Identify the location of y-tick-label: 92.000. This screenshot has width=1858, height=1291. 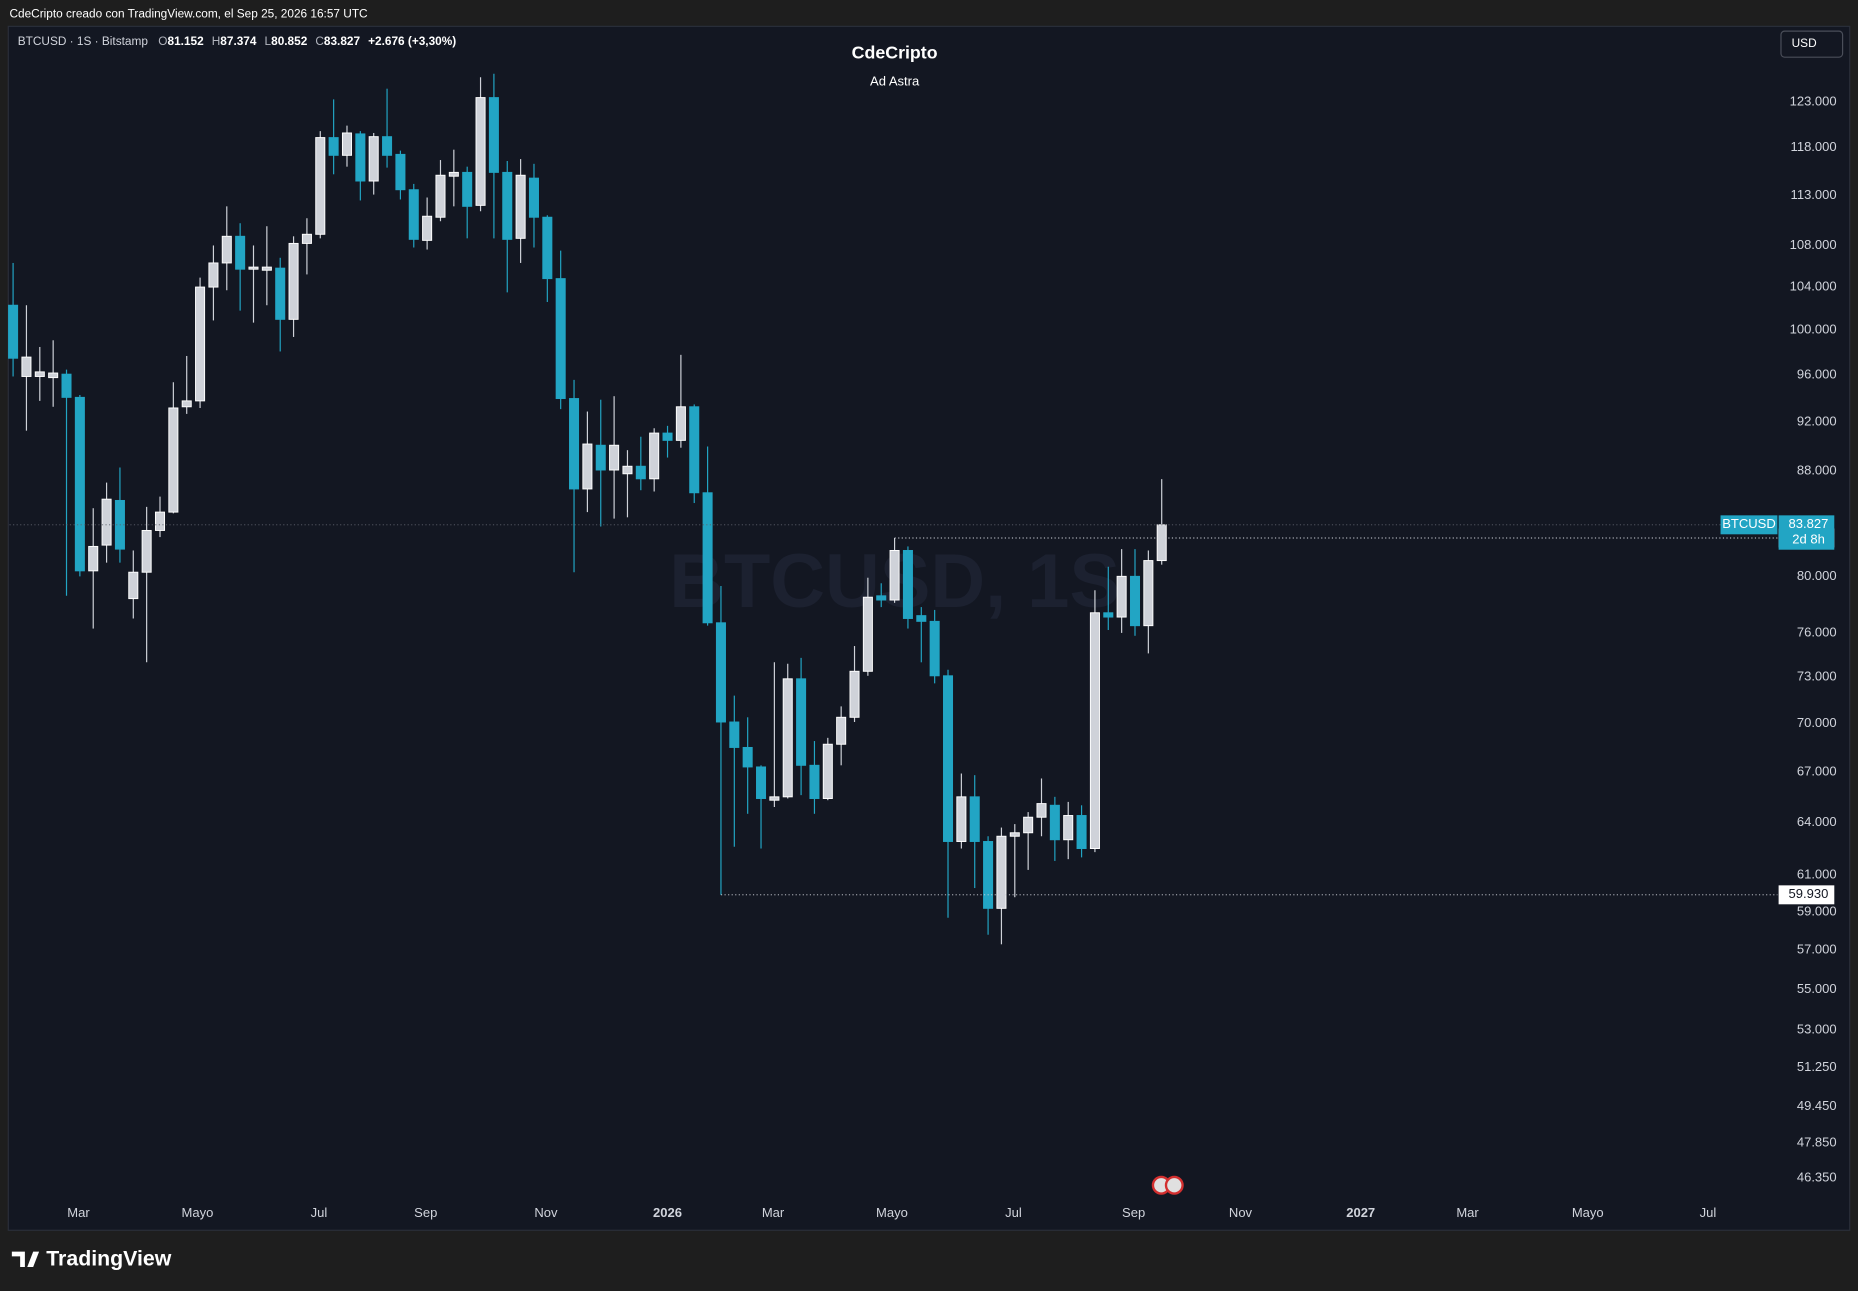
(1817, 421).